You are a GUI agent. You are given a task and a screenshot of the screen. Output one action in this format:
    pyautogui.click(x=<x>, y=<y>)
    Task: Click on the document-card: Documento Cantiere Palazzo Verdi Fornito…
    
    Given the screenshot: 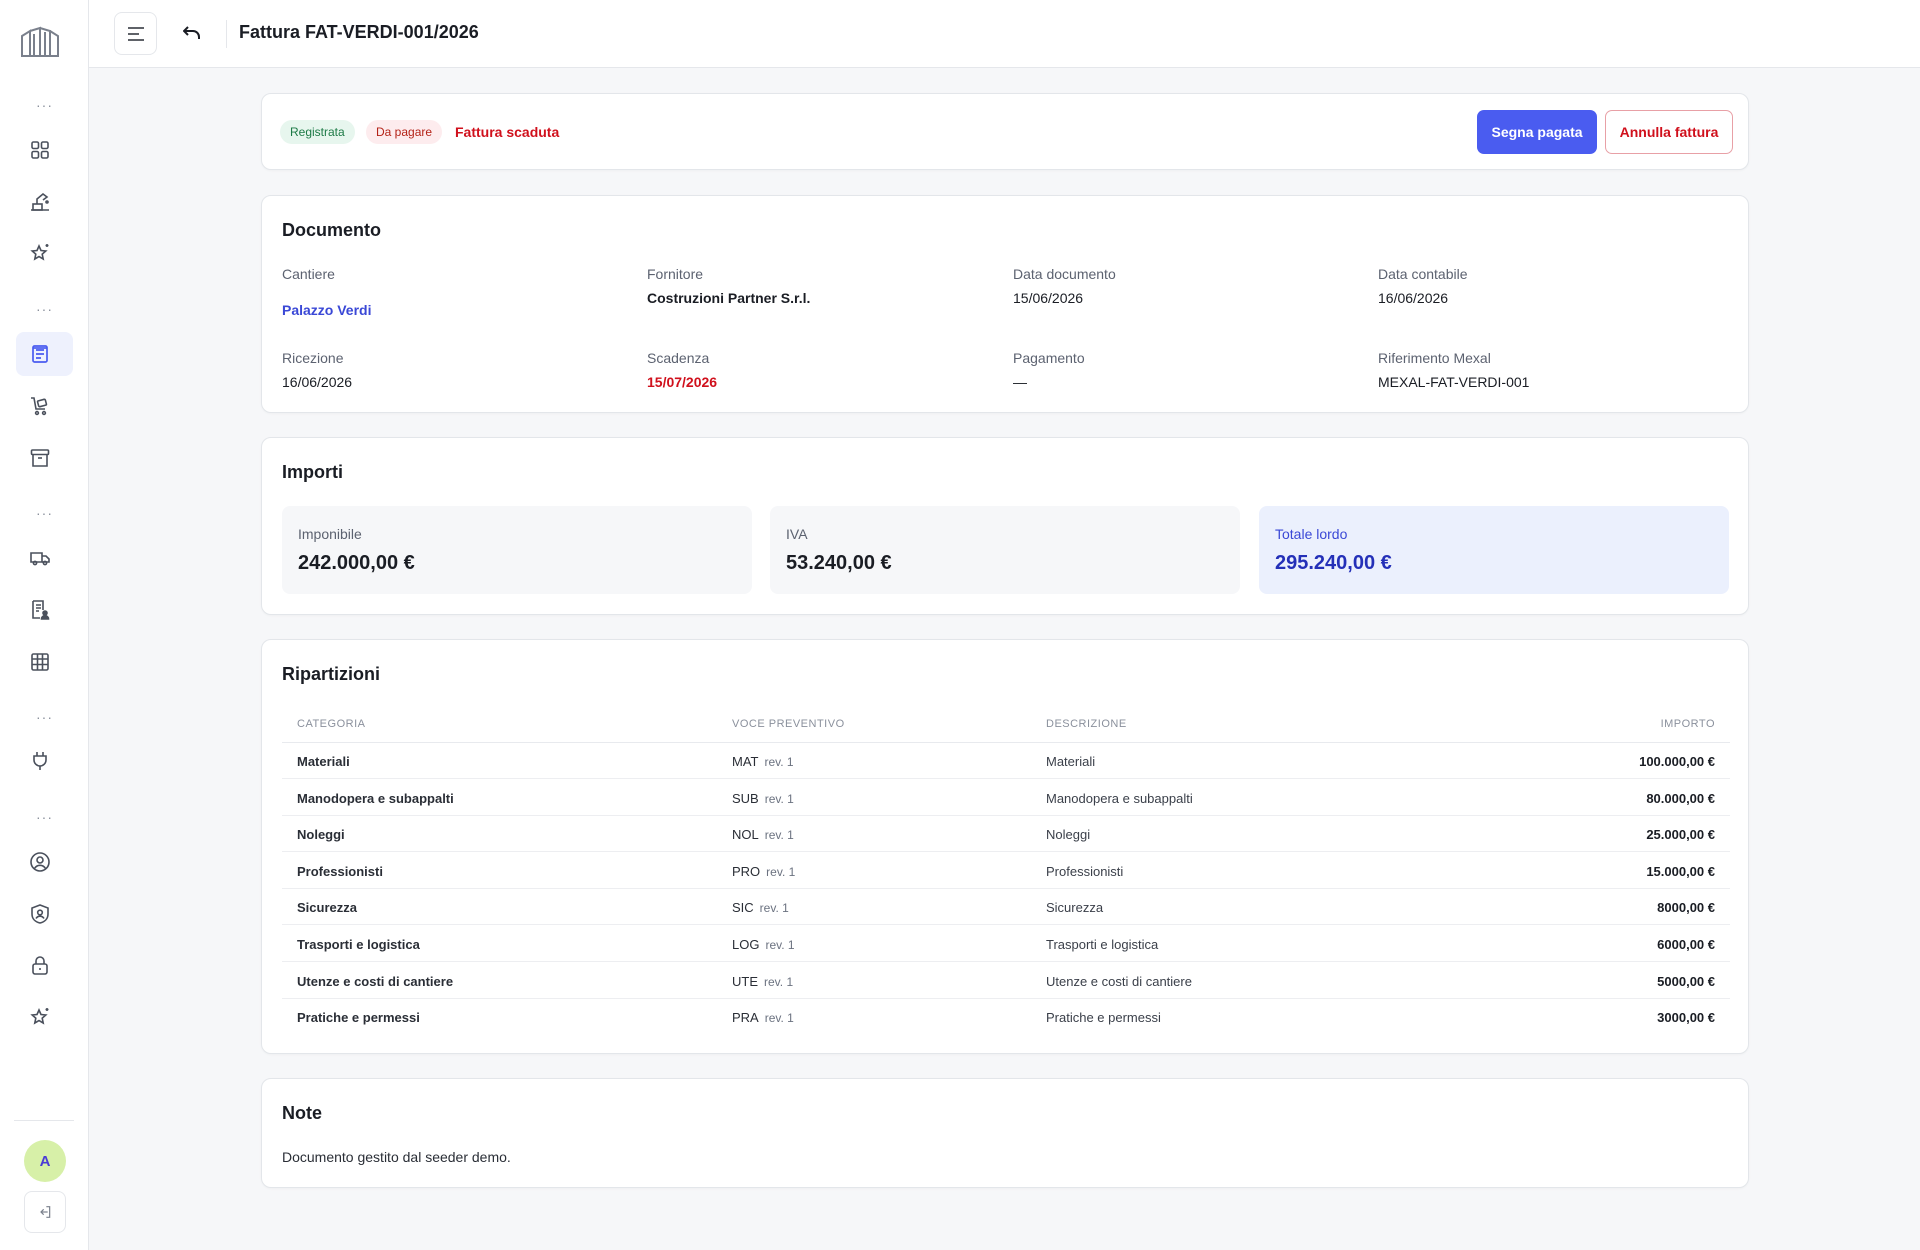 What is the action you would take?
    pyautogui.click(x=1005, y=304)
    